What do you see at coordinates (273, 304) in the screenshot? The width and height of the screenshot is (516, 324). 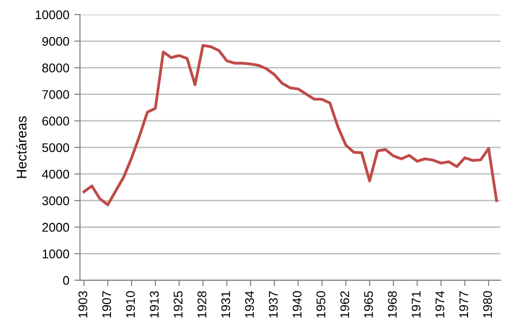 I see `x-tick-label: 1937` at bounding box center [273, 304].